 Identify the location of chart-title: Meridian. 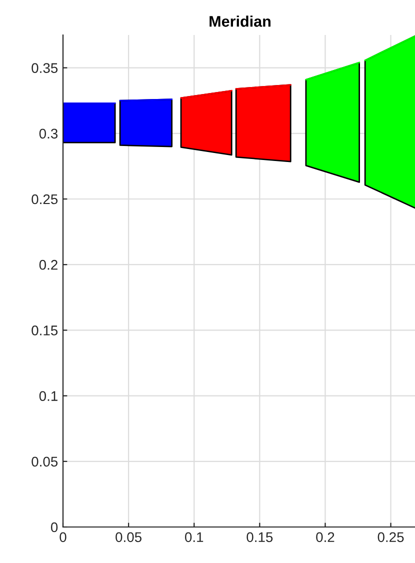
(240, 21).